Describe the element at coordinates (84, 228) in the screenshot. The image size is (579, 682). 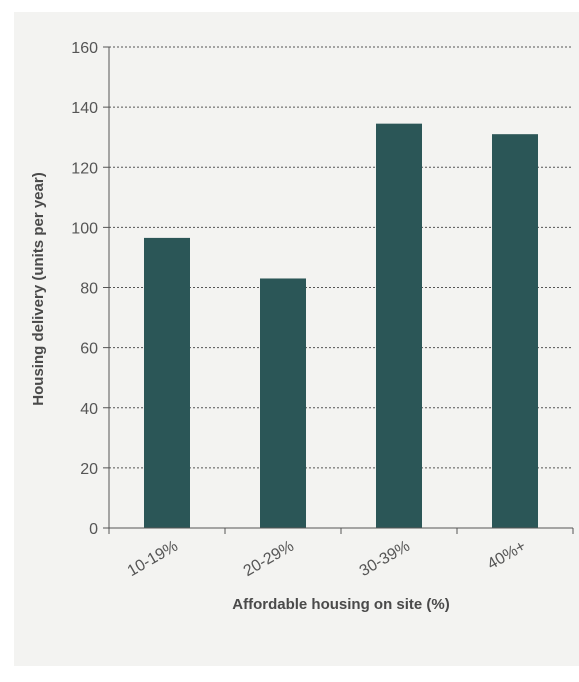
I see `y-tick-label: 100` at that location.